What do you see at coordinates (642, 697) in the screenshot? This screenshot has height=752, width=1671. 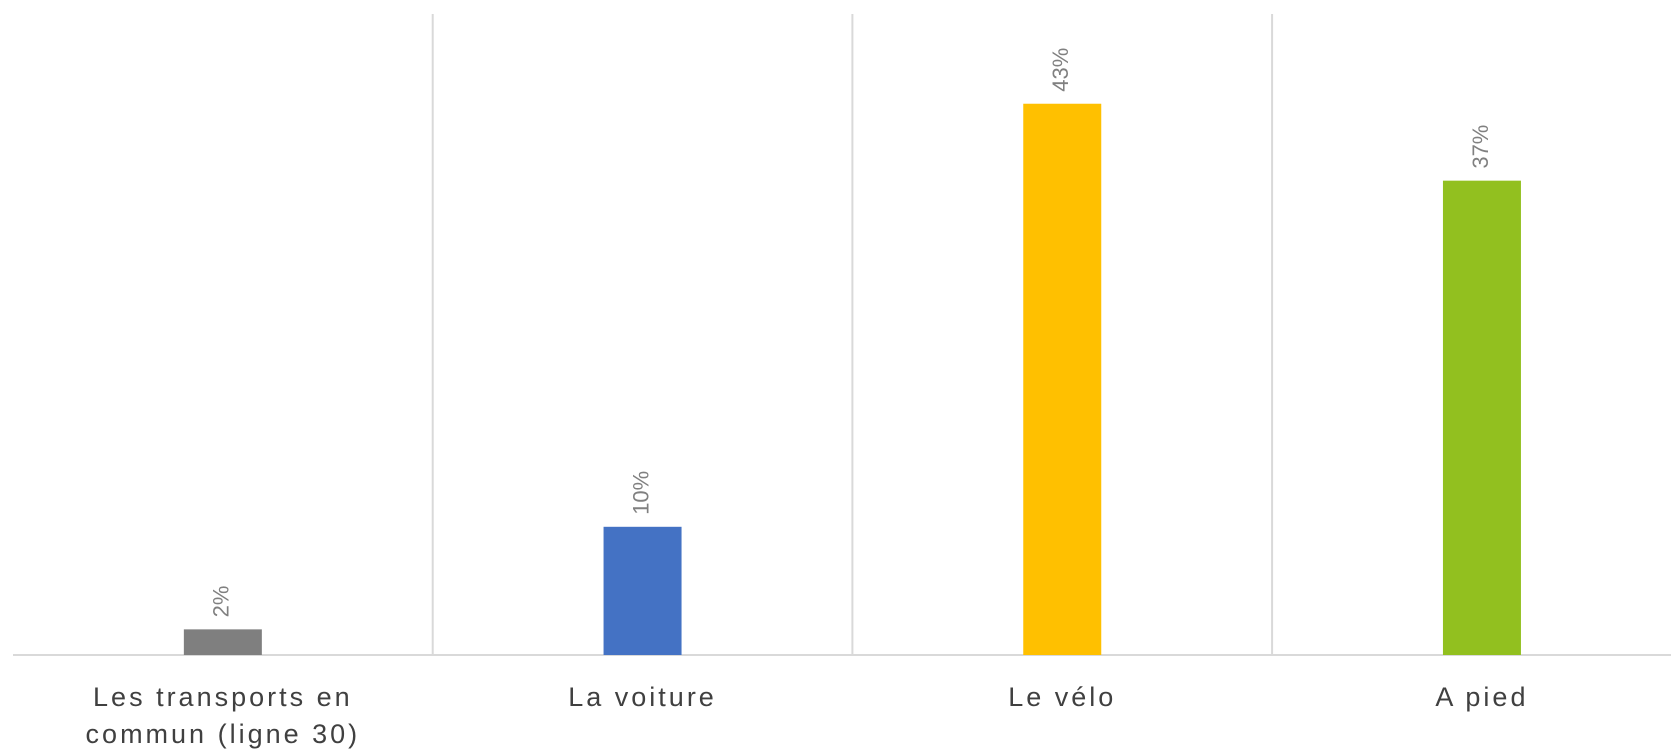 I see `x-tick-label: La voiture` at bounding box center [642, 697].